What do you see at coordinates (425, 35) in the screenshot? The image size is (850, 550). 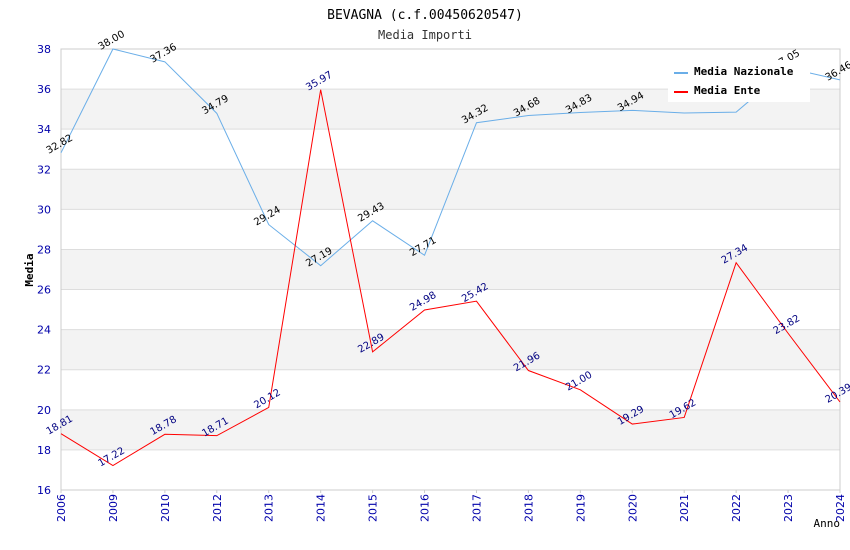 I see `chart-subtitle: Media Importi` at bounding box center [425, 35].